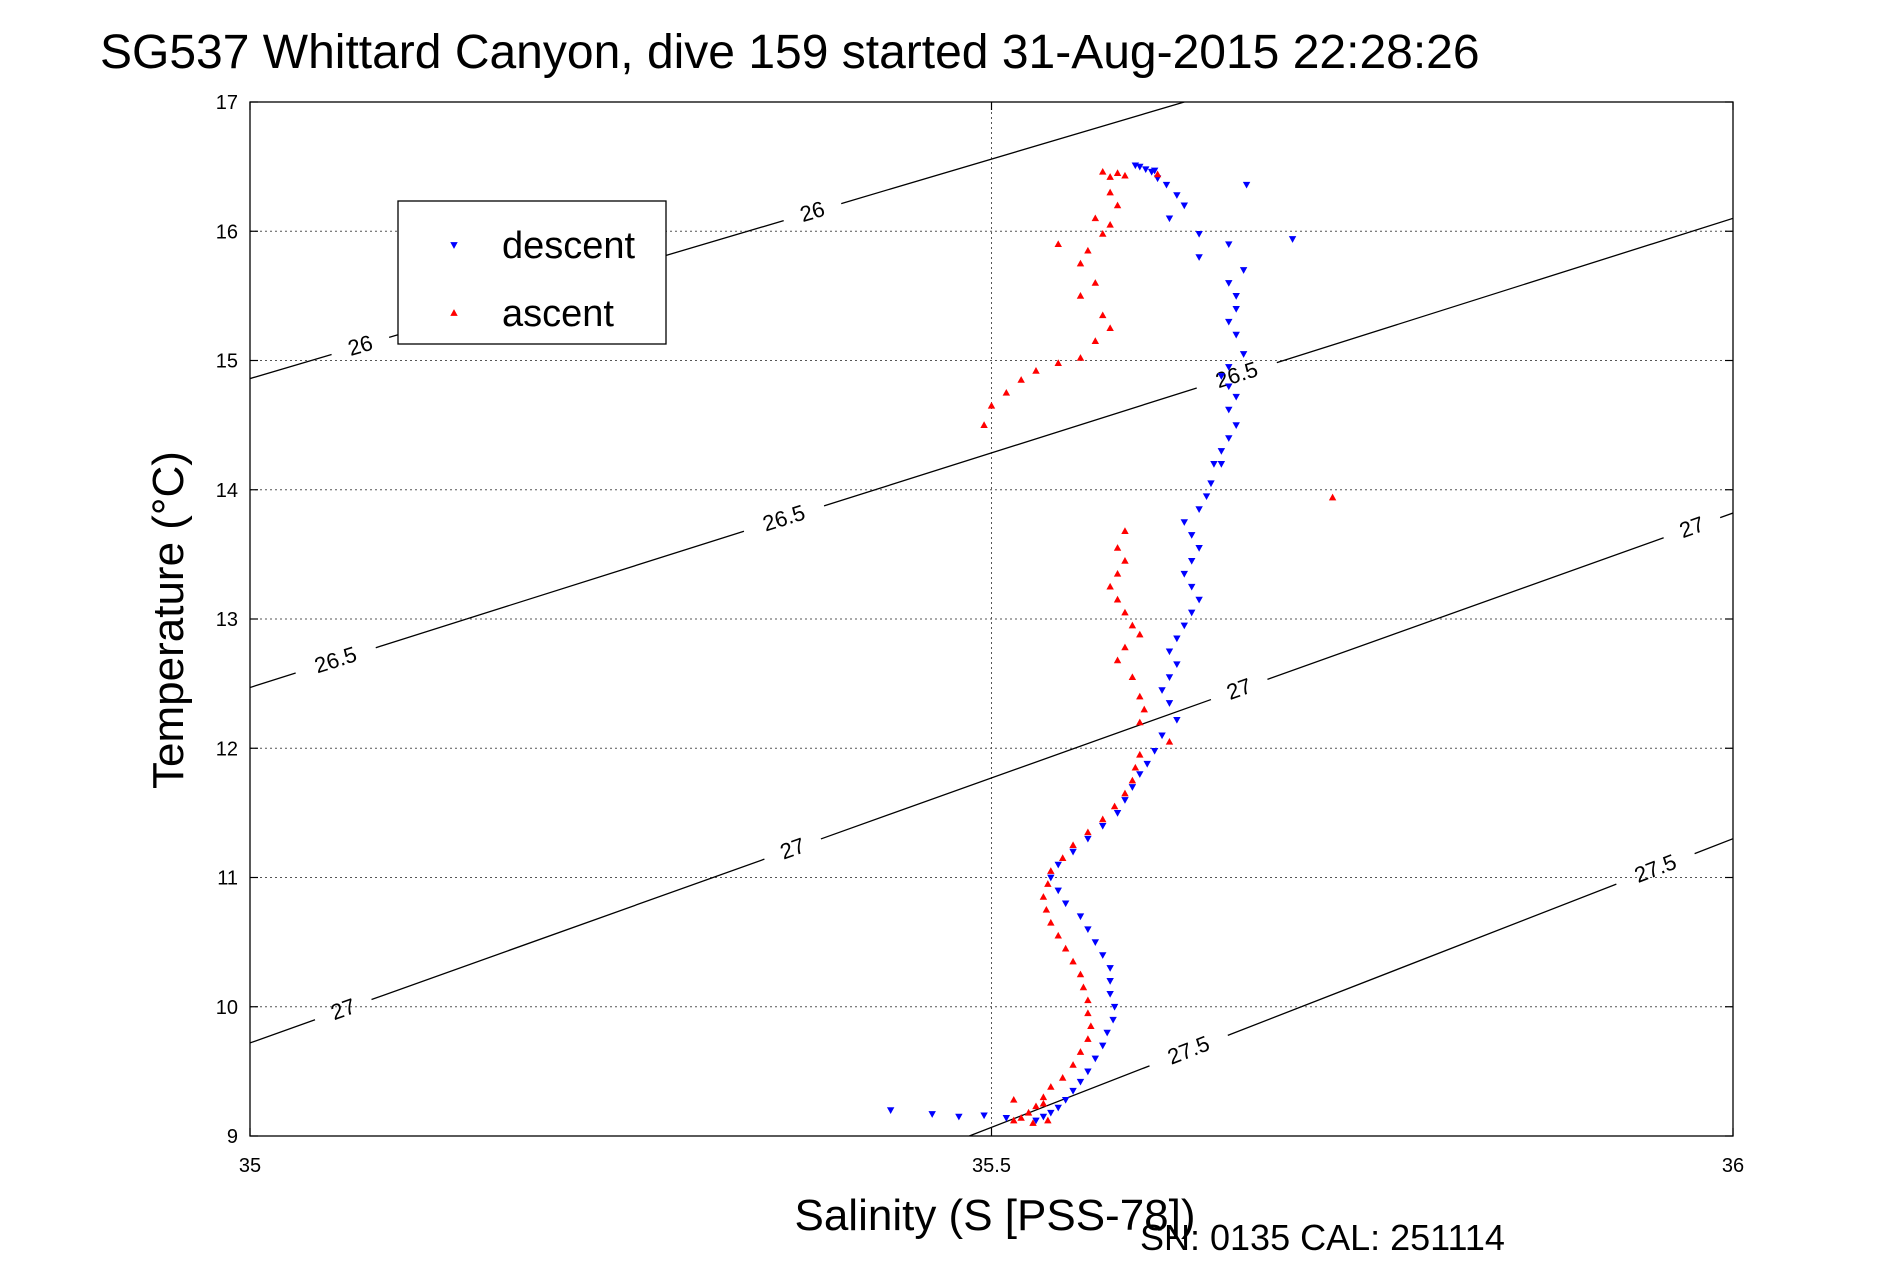  What do you see at coordinates (250, 1166) in the screenshot?
I see `x-tick-label: 35` at bounding box center [250, 1166].